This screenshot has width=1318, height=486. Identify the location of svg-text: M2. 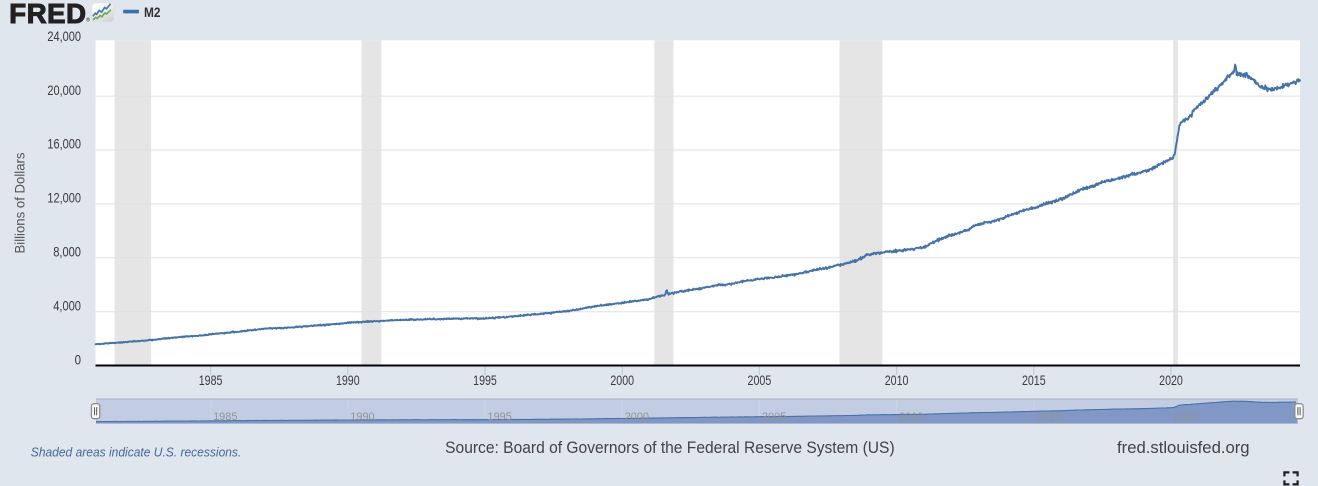
(152, 12).